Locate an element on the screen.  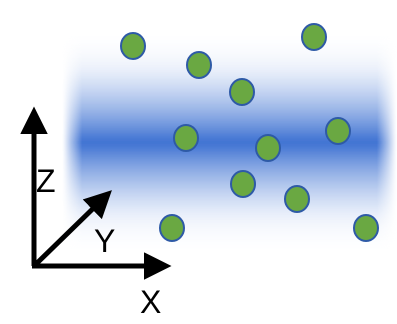
z-axis-label: Z is located at coordinates (46, 181).